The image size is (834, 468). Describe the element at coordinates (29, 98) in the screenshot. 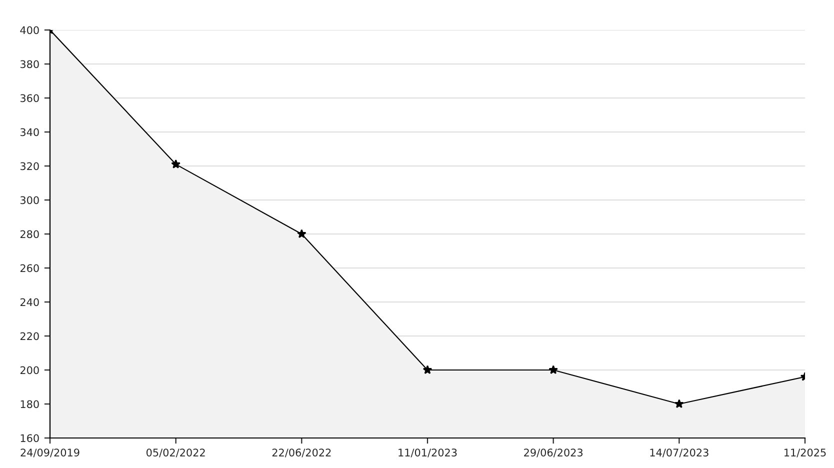

I see `y-tick-label: 360` at that location.